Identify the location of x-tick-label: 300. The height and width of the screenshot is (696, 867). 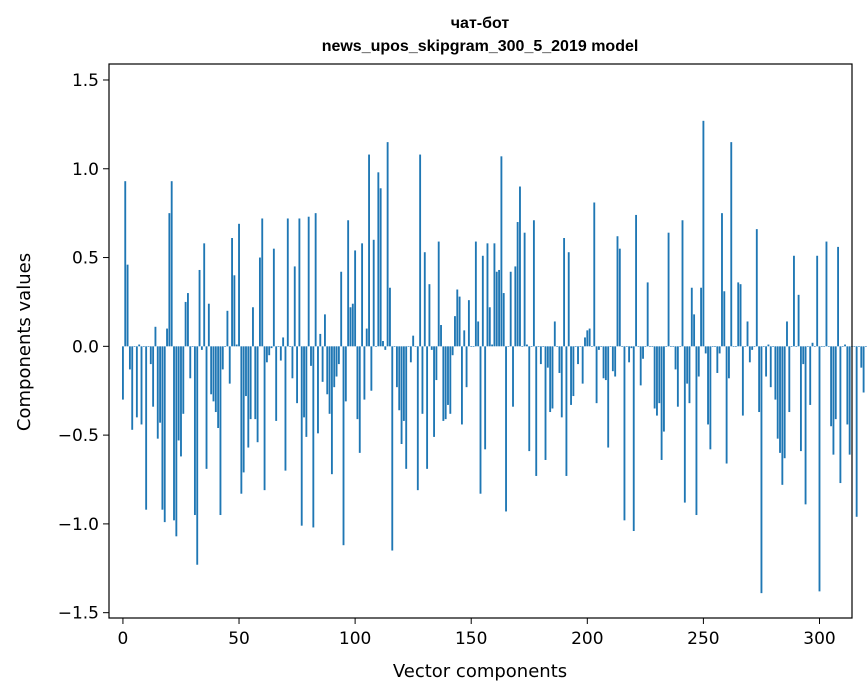
(819, 639).